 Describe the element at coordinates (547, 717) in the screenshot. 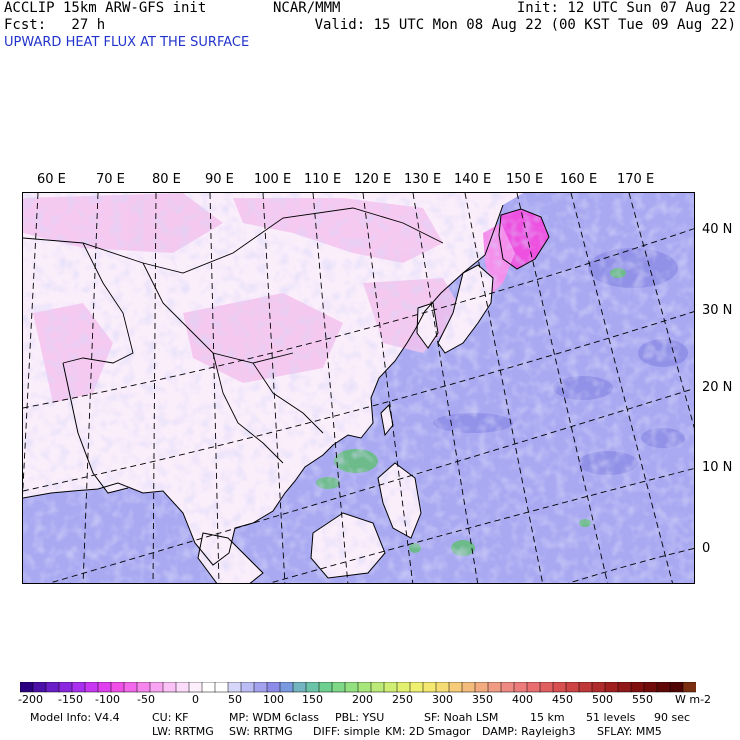

I see `footer-resolution: 15 km` at that location.